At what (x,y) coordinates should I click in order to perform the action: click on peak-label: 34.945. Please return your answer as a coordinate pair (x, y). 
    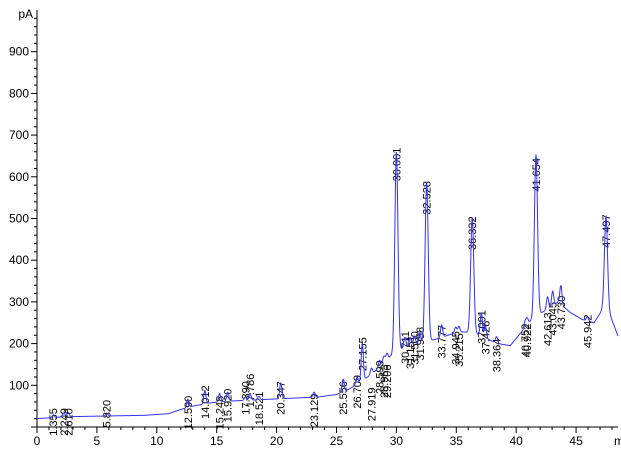
    Looking at the image, I should click on (457, 348).